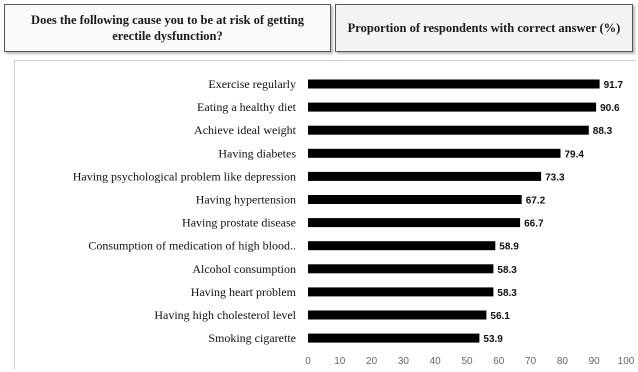 The image size is (638, 372). Describe the element at coordinates (534, 224) in the screenshot. I see `bar-value-label: 66.7` at that location.